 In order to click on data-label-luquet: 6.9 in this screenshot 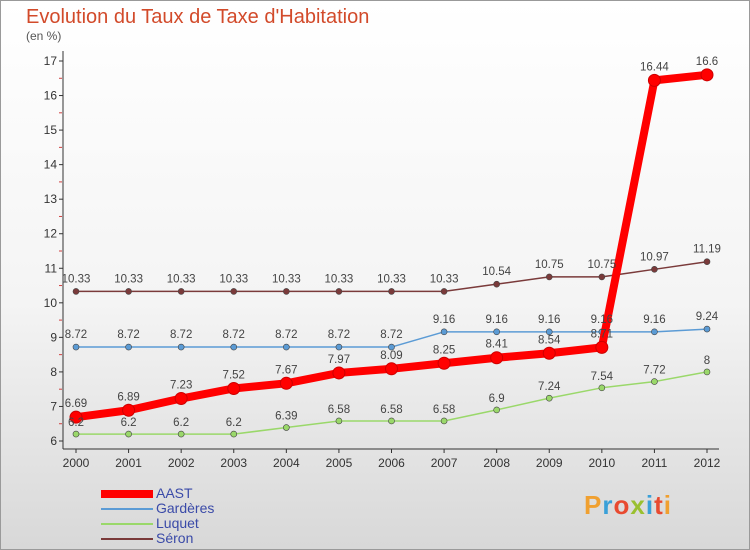, I will do `click(497, 399)`.